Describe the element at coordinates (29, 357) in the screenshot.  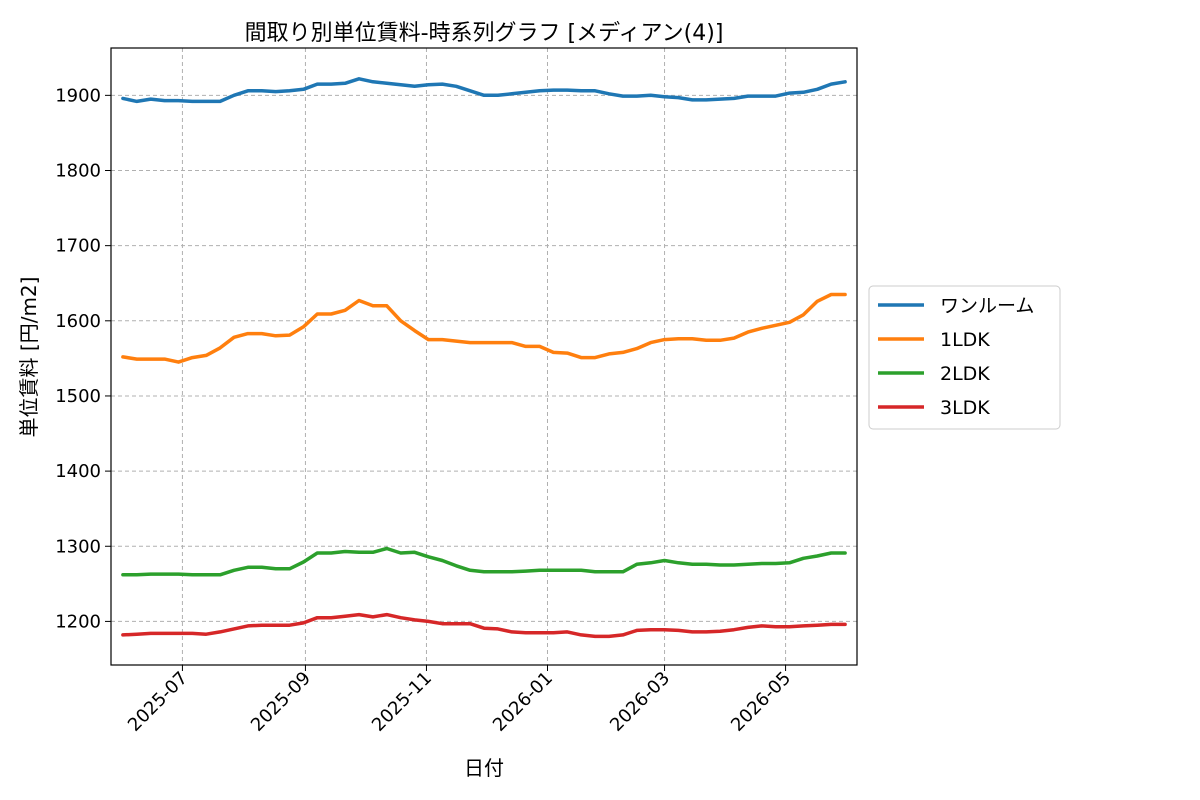
I see `y-axis-label: 単位賃料 [円/m2]` at that location.